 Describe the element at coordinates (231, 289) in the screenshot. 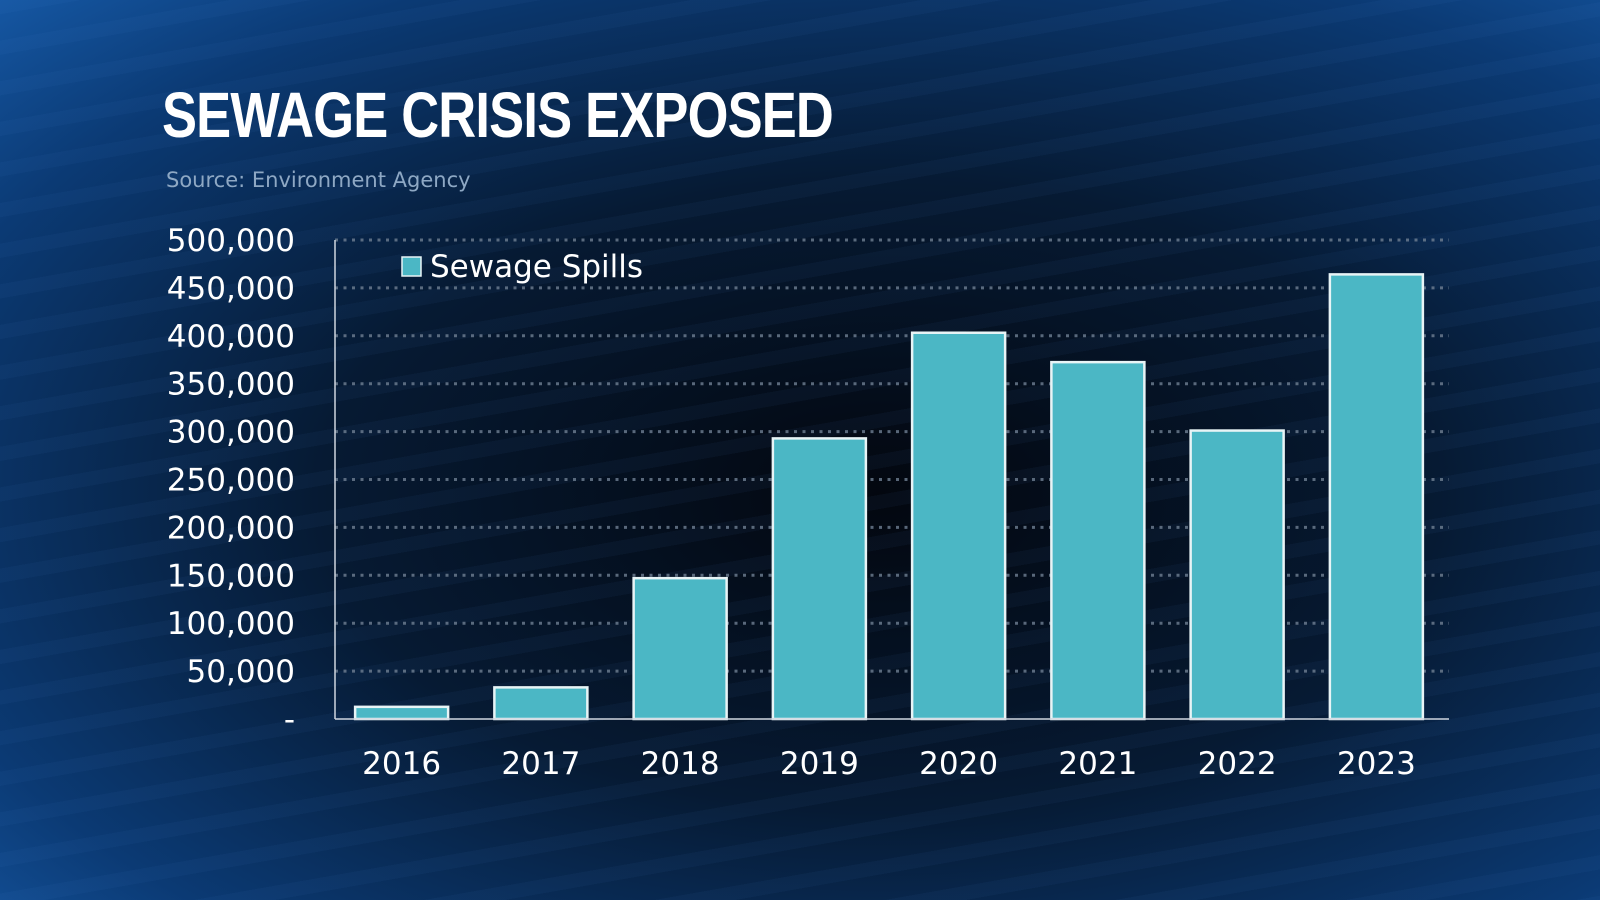

I see `y-tick-label: 450,000` at that location.